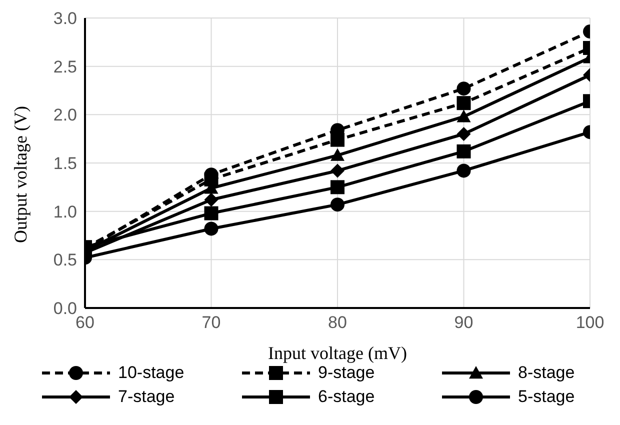 This screenshot has width=620, height=425. Describe the element at coordinates (464, 322) in the screenshot. I see `x-tick-label: 90` at that location.